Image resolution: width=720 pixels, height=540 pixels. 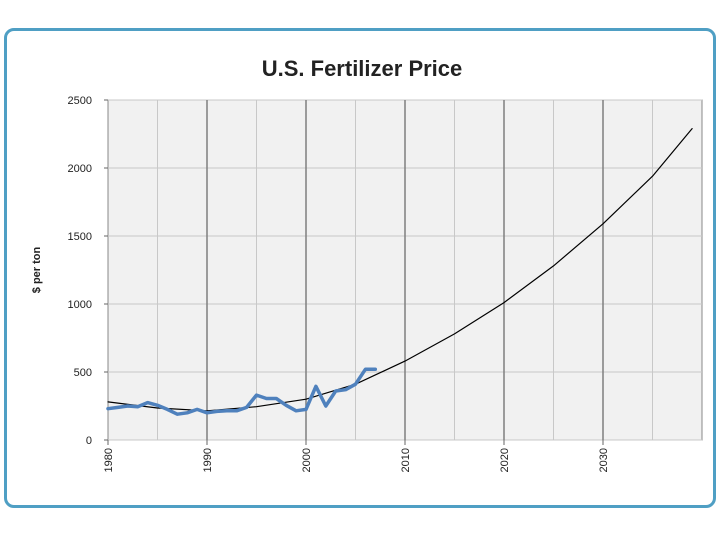 What do you see at coordinates (109, 460) in the screenshot?
I see `x-tick-label: 1980` at bounding box center [109, 460].